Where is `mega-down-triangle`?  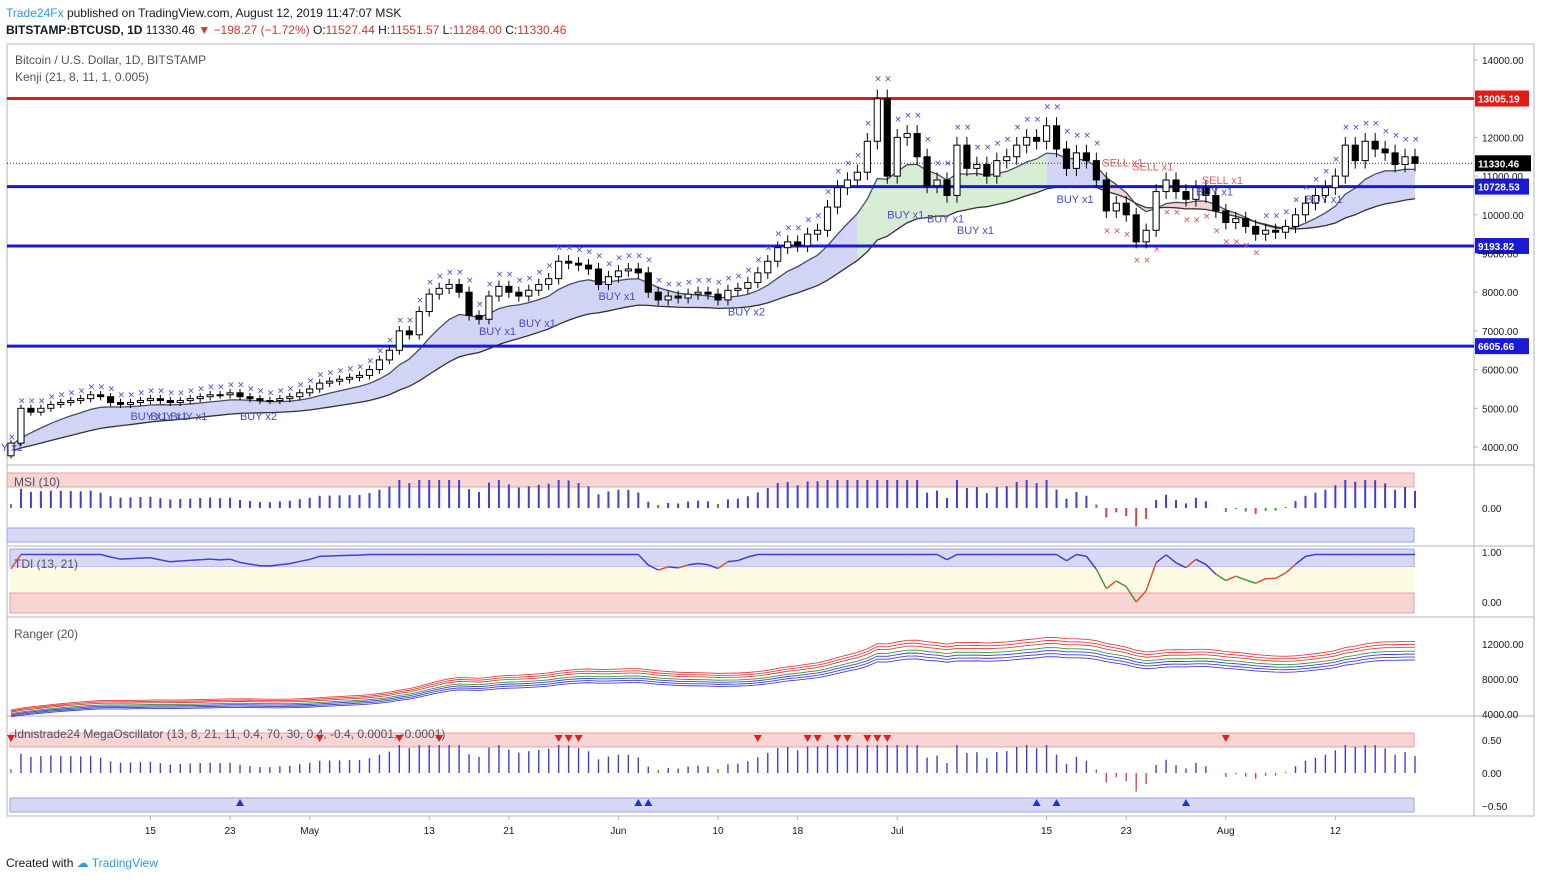
mega-down-triangle is located at coordinates (867, 738).